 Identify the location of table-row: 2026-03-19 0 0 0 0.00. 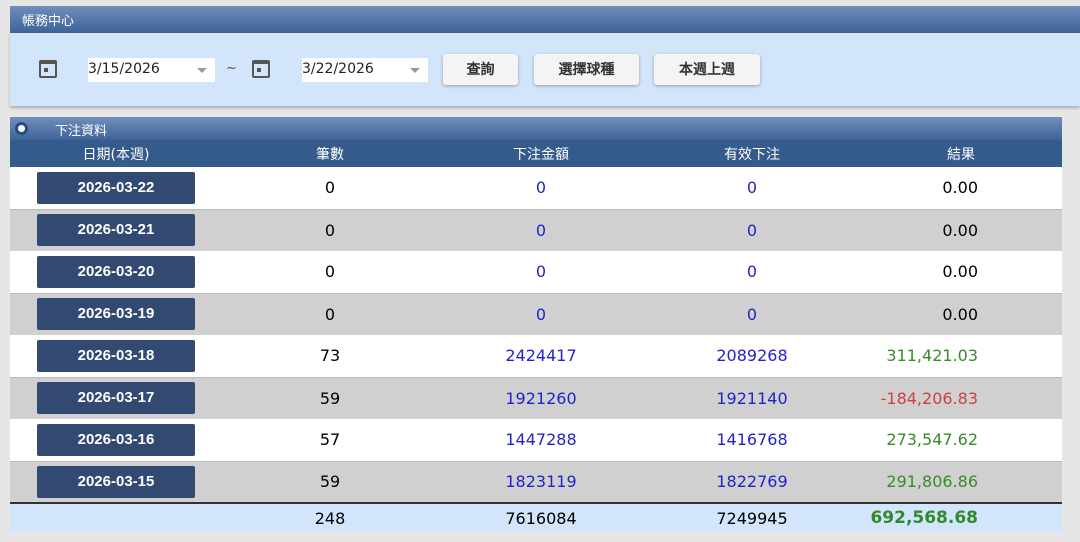
(536, 313).